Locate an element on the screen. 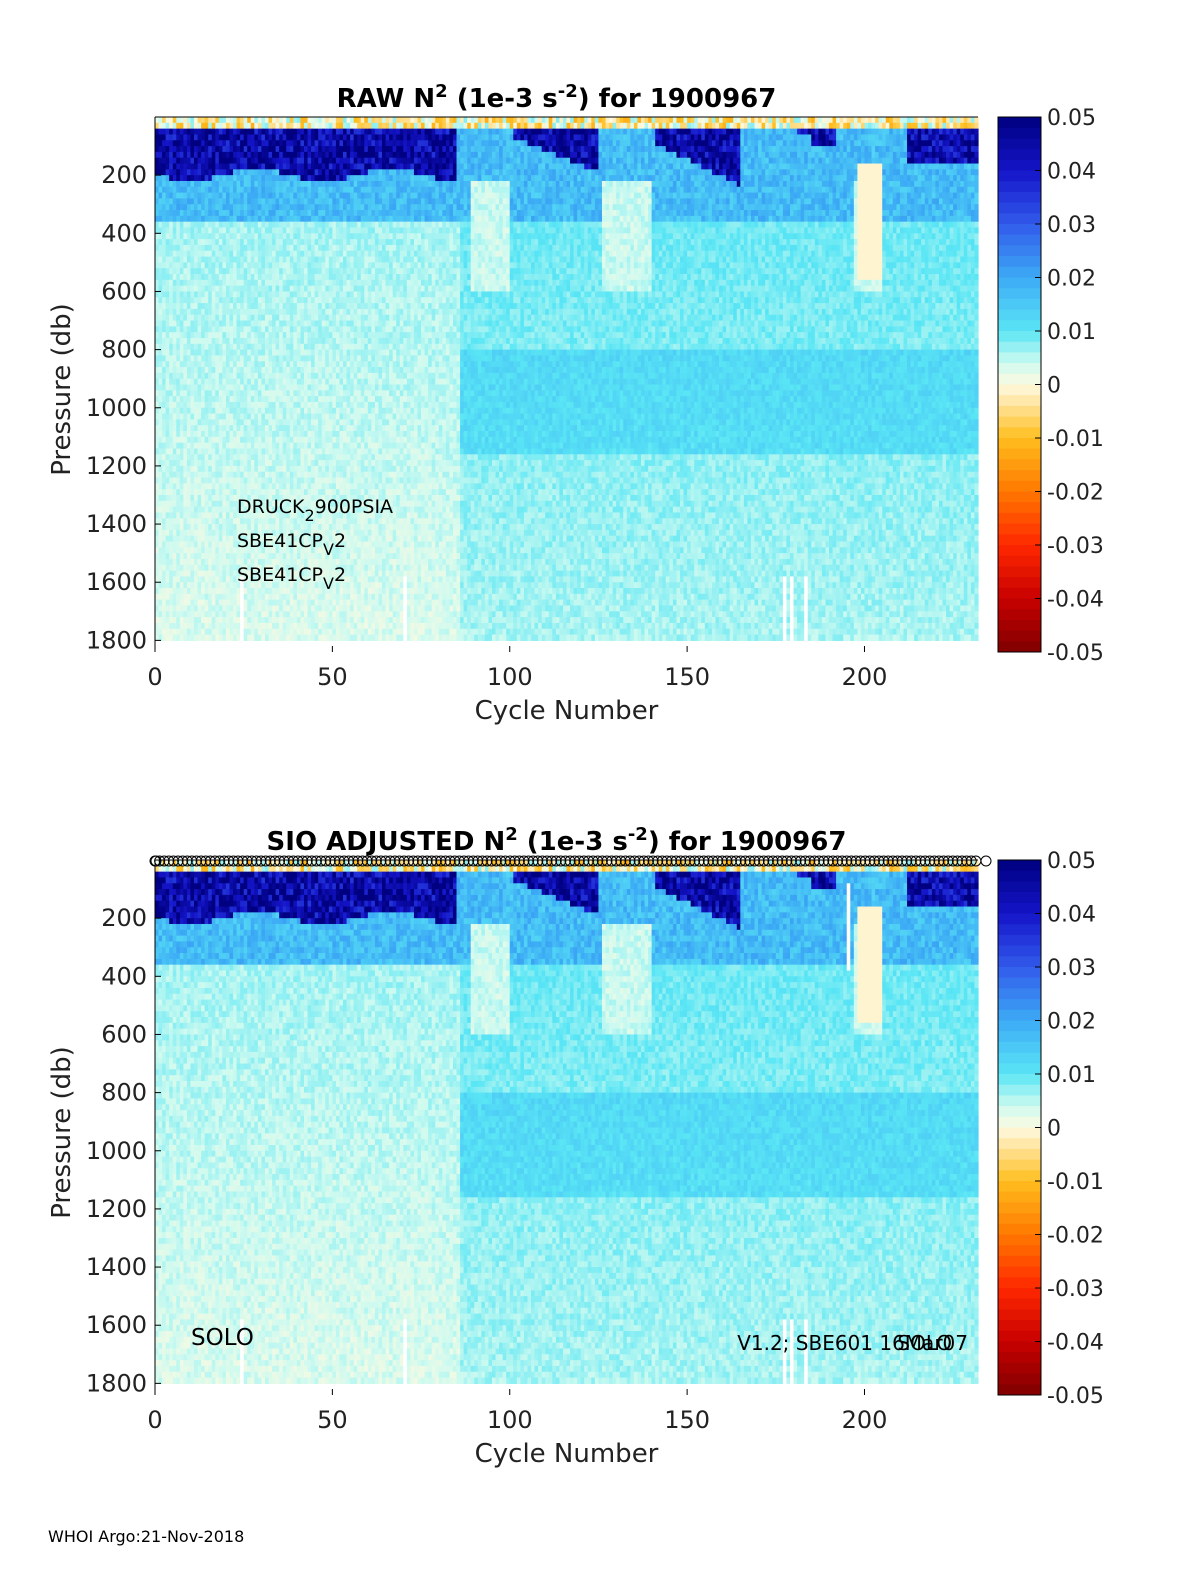 The height and width of the screenshot is (1575, 1200). version-label-overlap: SOLO is located at coordinates (924, 1343).